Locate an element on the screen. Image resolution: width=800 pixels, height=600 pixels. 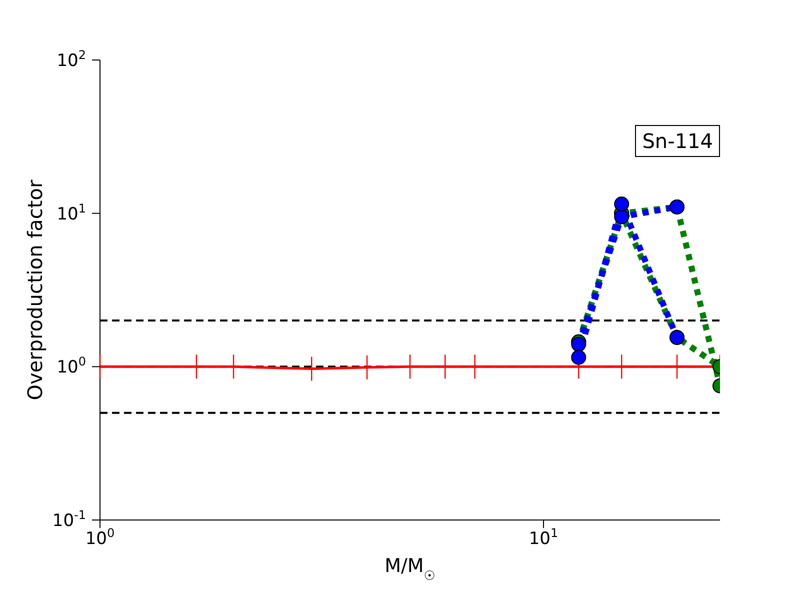
y-tick-label: 10$^{1}$ is located at coordinates (71, 212).